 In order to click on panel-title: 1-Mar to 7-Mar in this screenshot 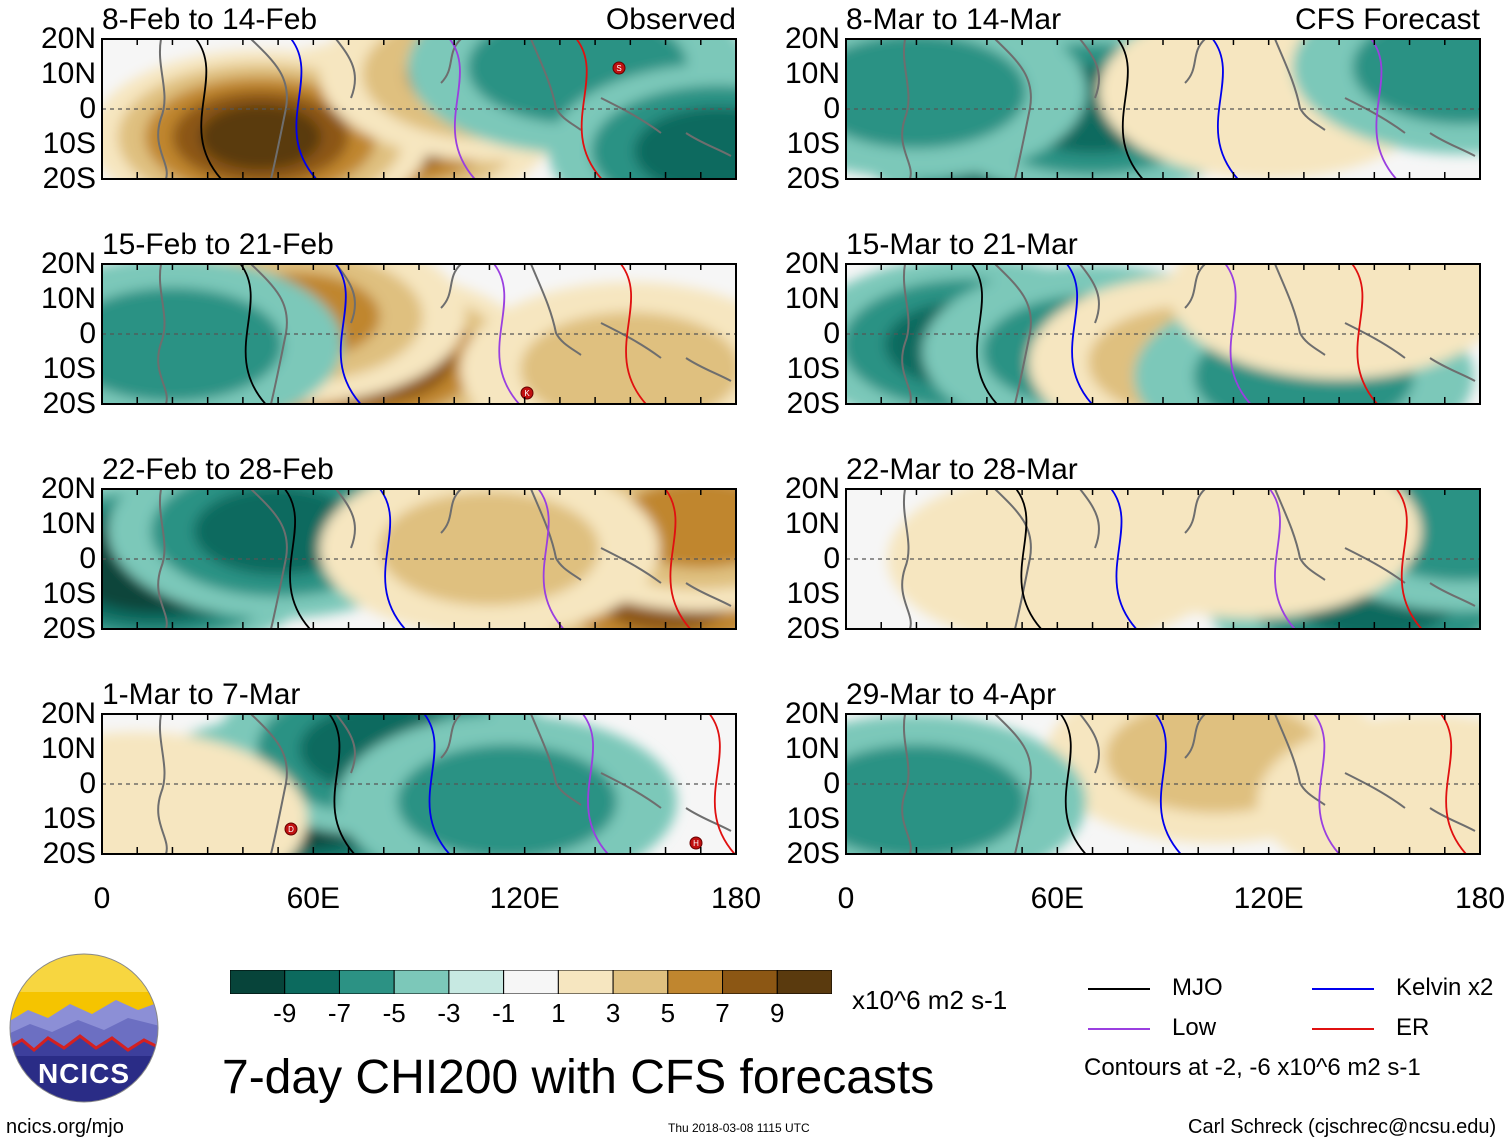, I will do `click(201, 694)`.